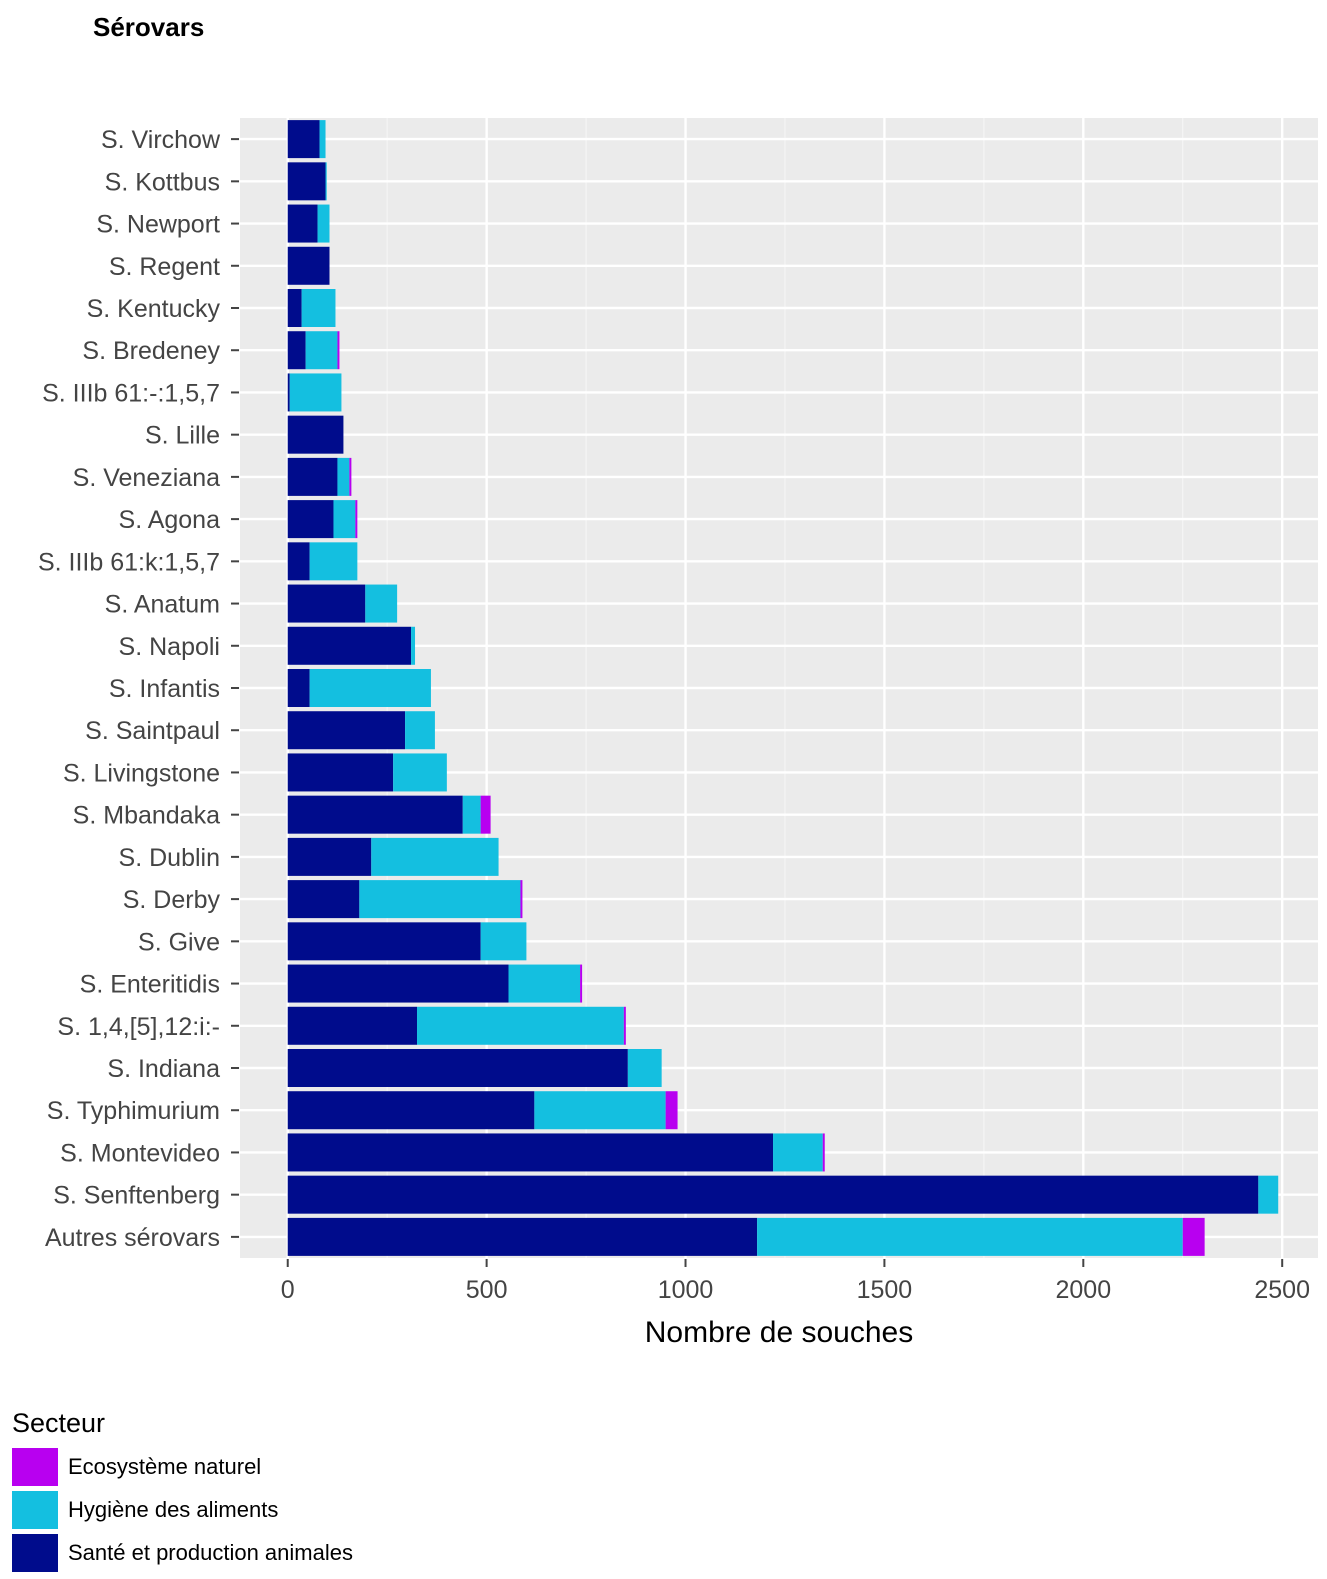 The height and width of the screenshot is (1579, 1327). I want to click on category-label: S. Indiana, so click(163, 1069).